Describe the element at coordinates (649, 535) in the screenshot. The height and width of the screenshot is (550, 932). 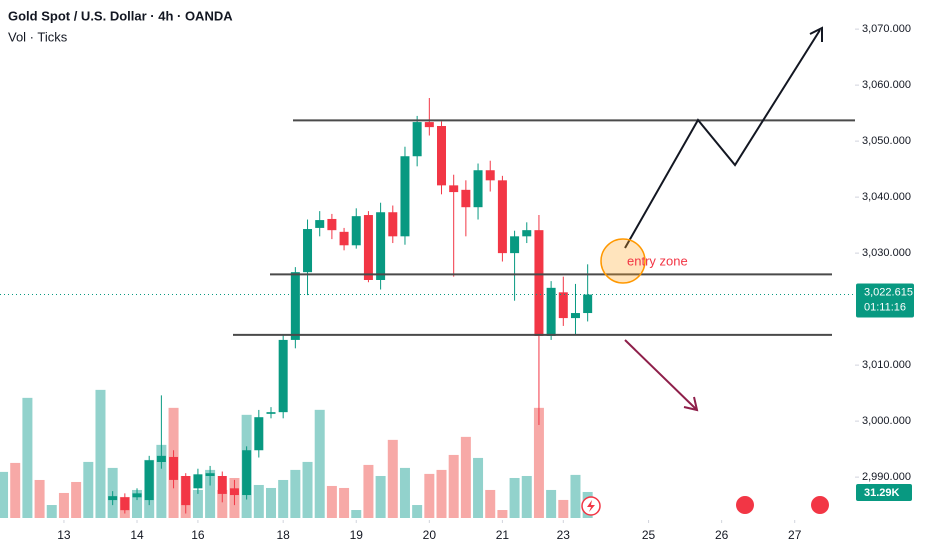
I see `x-tick-label: 25` at that location.